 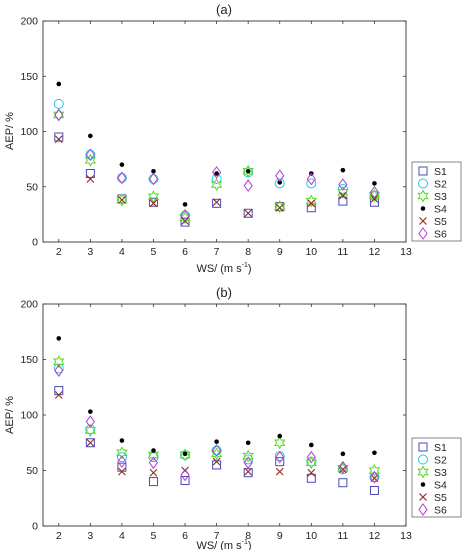 What do you see at coordinates (185, 252) in the screenshot?
I see `x-tick-label: 6` at bounding box center [185, 252].